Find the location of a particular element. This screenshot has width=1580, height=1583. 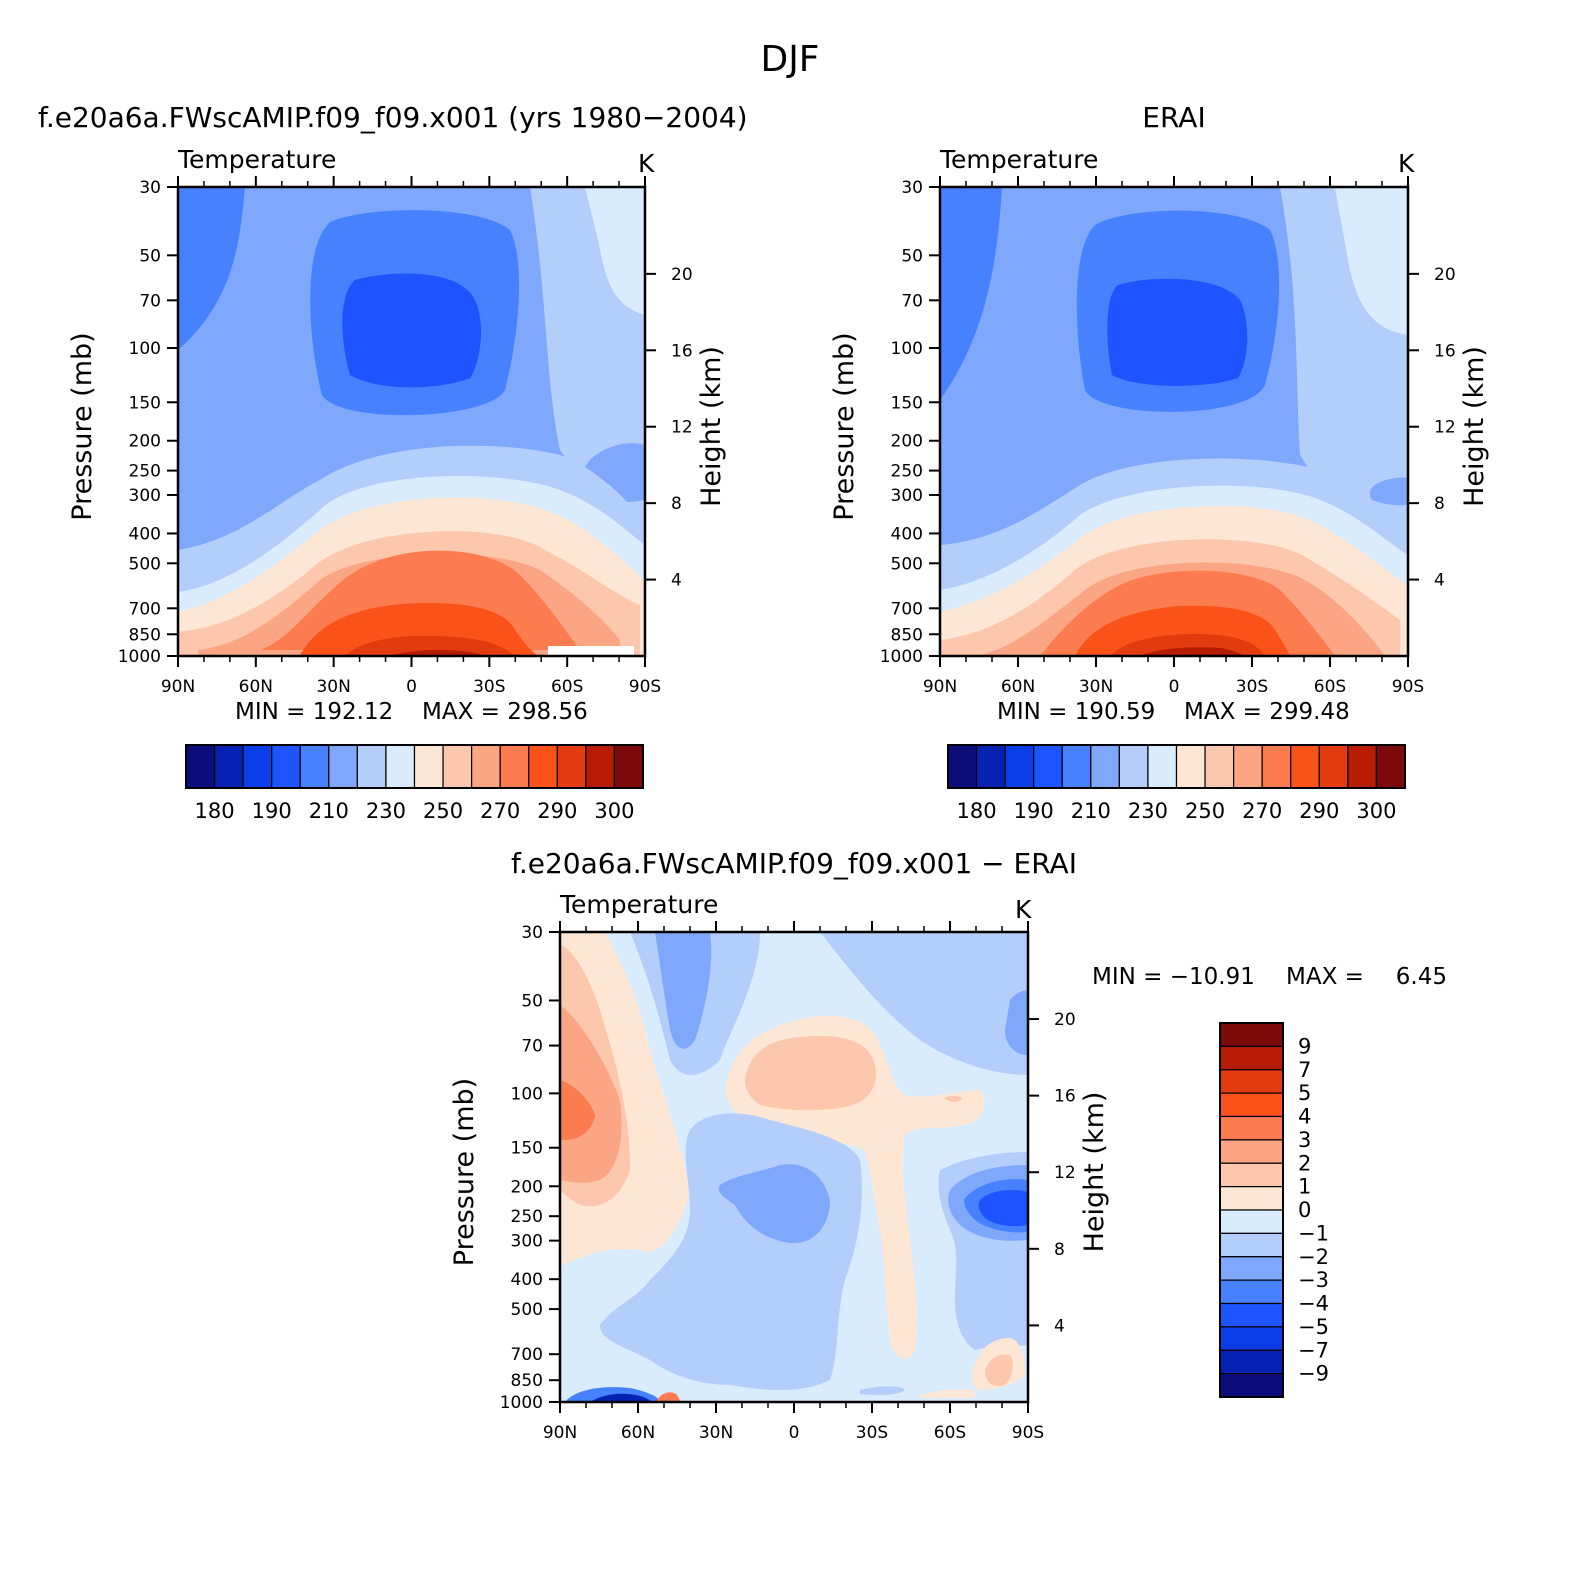

colorbar-label: −2 is located at coordinates (1313, 1257).